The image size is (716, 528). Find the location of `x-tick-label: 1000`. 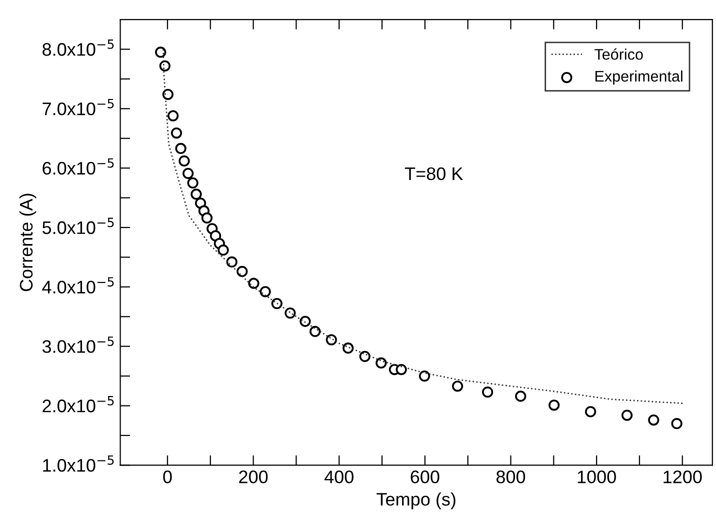

x-tick-label: 1000 is located at coordinates (597, 477).